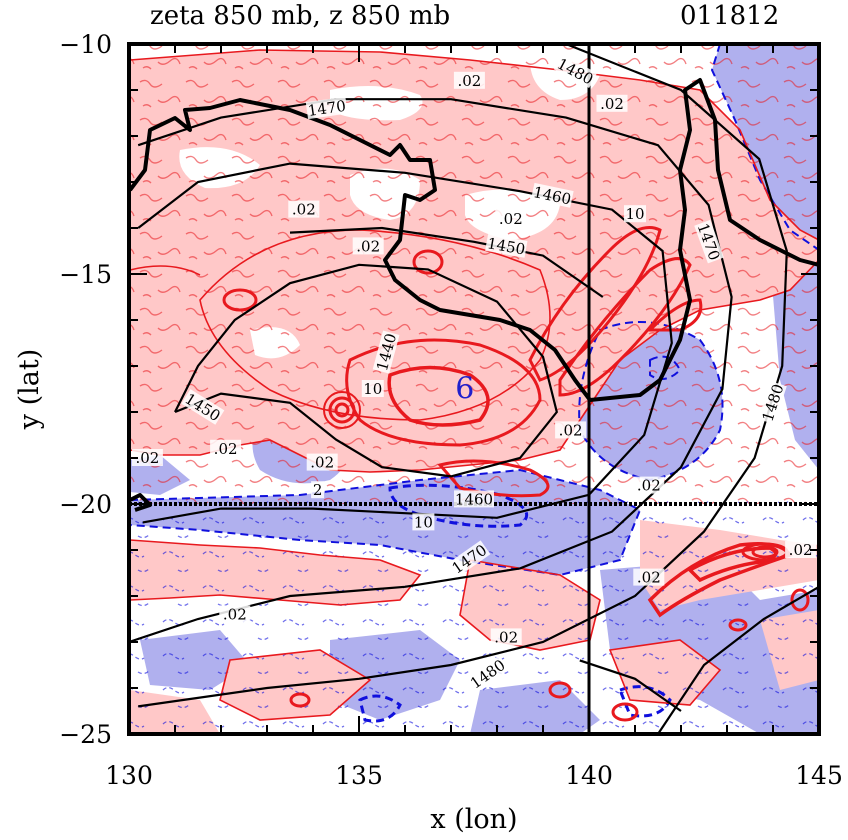 Image resolution: width=848 pixels, height=840 pixels. Describe the element at coordinates (589, 775) in the screenshot. I see `x-tick-label: 140` at that location.